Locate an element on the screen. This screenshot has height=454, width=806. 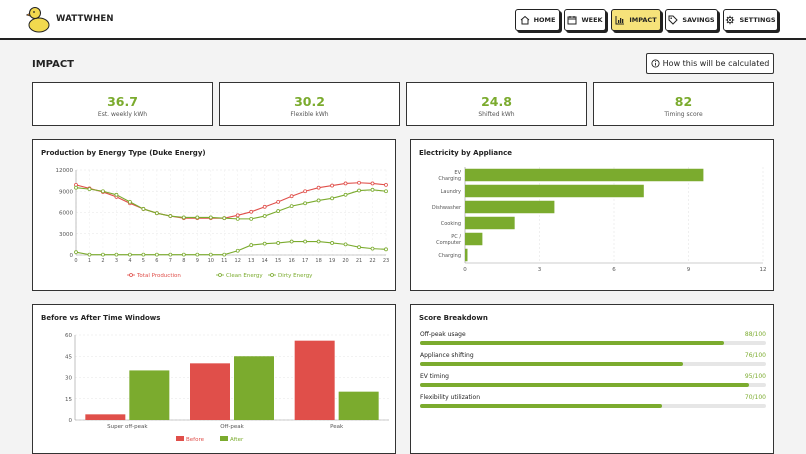
stat-value: 30.2 is located at coordinates (309, 101).